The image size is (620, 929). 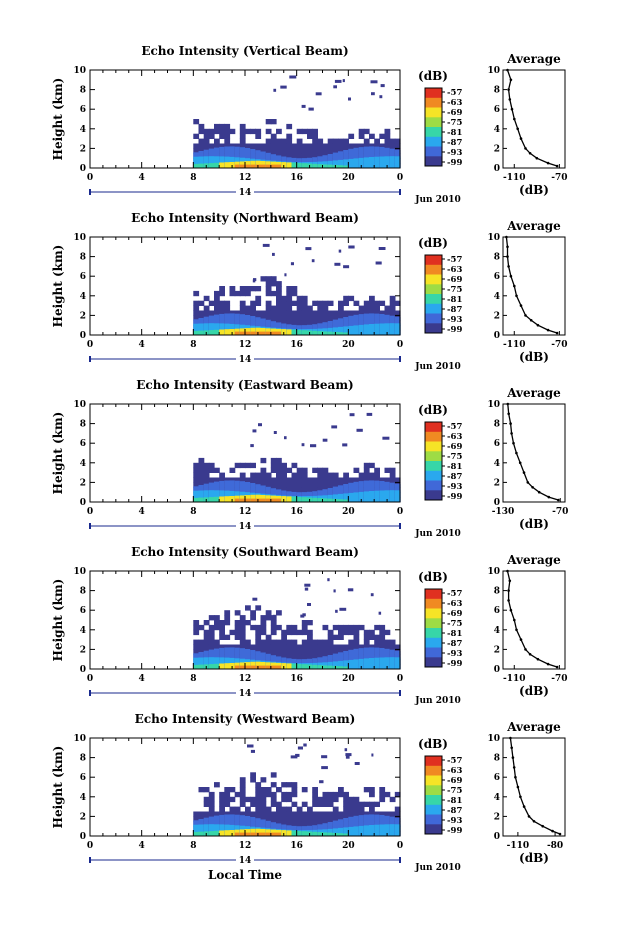 I want to click on x-axis-label: Local Time, so click(x=245, y=875).